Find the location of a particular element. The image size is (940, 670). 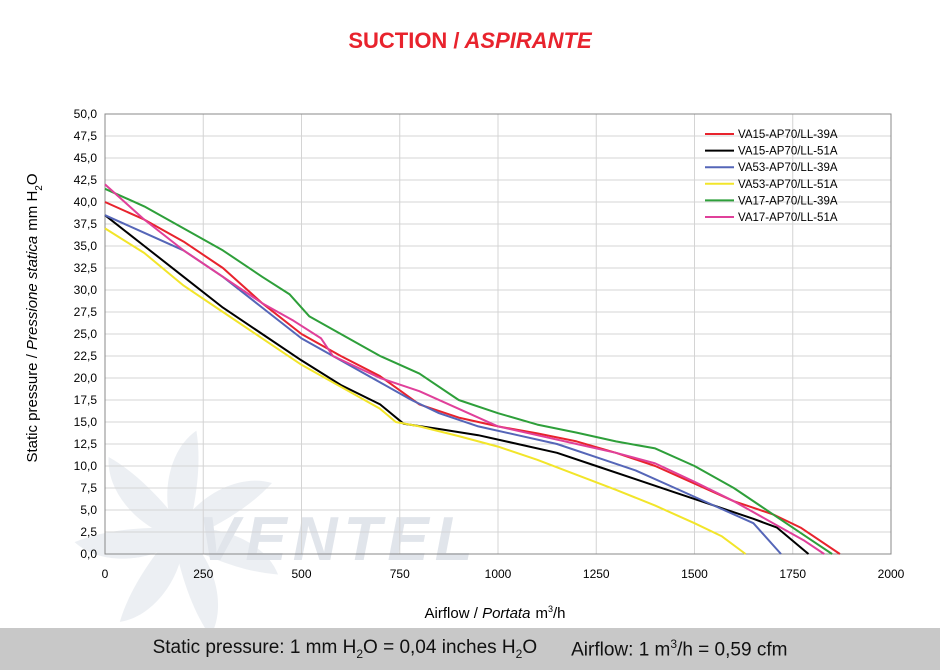

watermark: VENTEL is located at coordinates (276, 529).